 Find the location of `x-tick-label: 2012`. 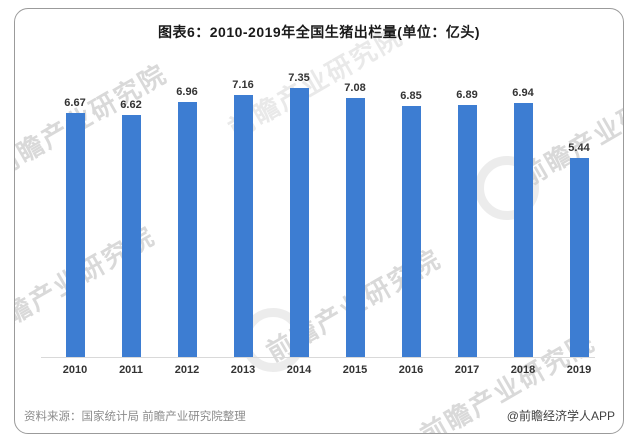

x-tick-label: 2012 is located at coordinates (187, 370).